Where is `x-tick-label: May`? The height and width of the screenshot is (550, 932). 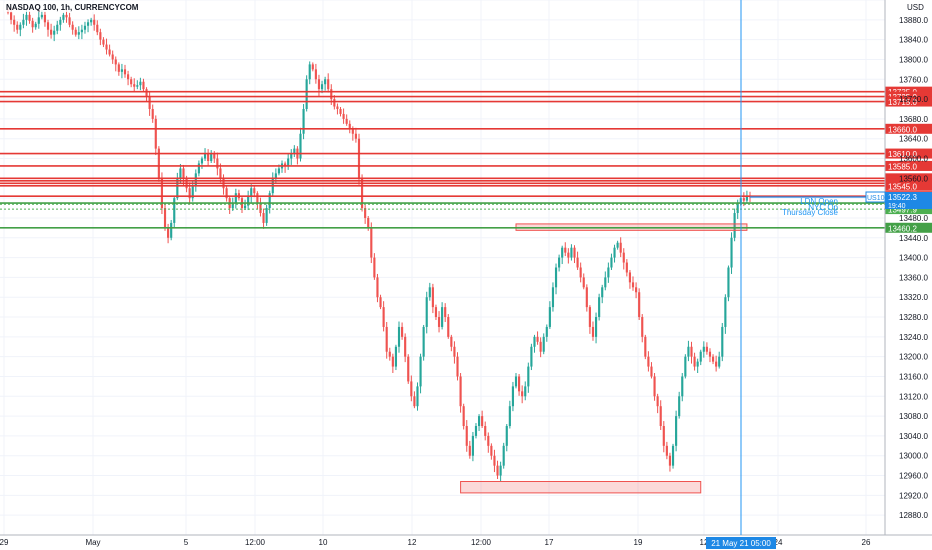 x-tick-label: May is located at coordinates (92, 542).